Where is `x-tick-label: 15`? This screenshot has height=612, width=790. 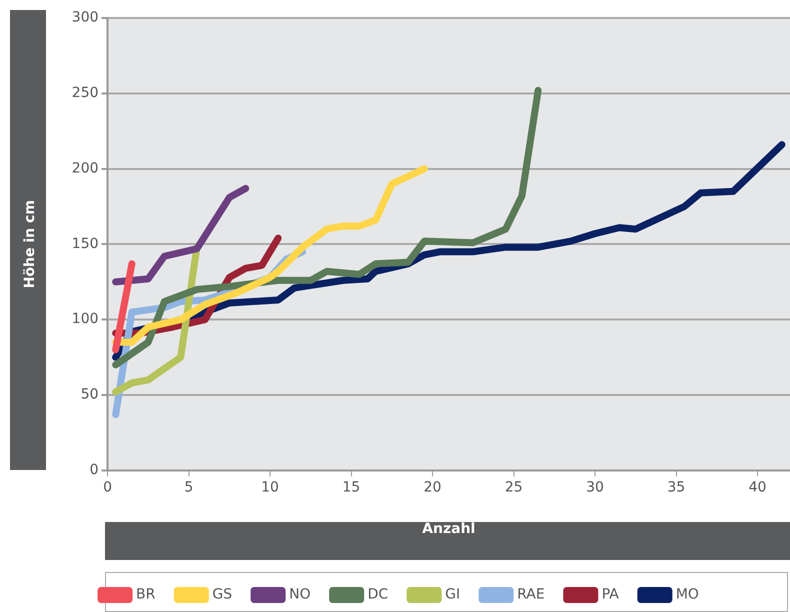
x-tick-label: 15 is located at coordinates (351, 487).